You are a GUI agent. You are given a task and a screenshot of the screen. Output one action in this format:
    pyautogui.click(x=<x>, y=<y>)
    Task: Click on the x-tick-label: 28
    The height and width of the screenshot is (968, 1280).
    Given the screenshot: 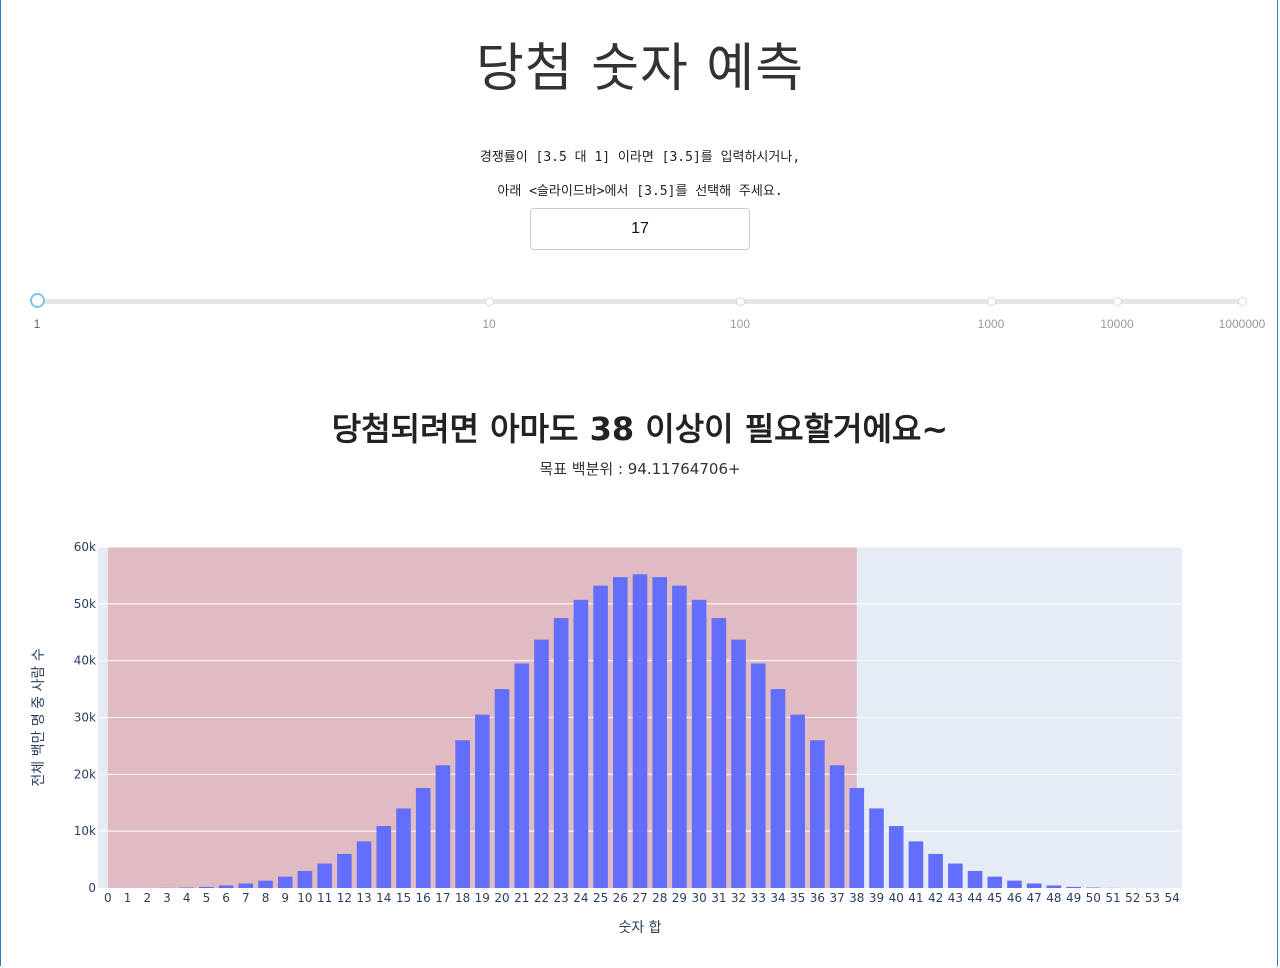 What is the action you would take?
    pyautogui.click(x=659, y=898)
    